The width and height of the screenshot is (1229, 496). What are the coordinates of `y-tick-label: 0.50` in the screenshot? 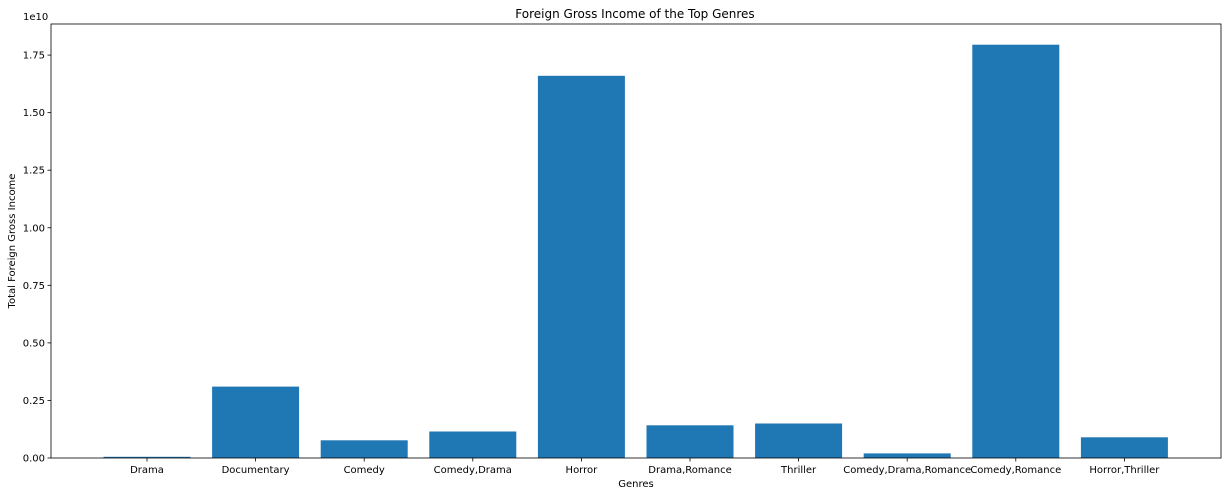 It's located at (34, 343).